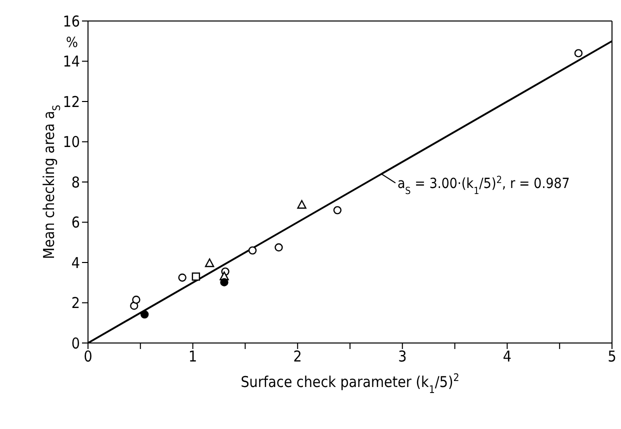 This screenshot has height=429, width=621. What do you see at coordinates (75, 343) in the screenshot?
I see `y-tick-label: 0` at bounding box center [75, 343].